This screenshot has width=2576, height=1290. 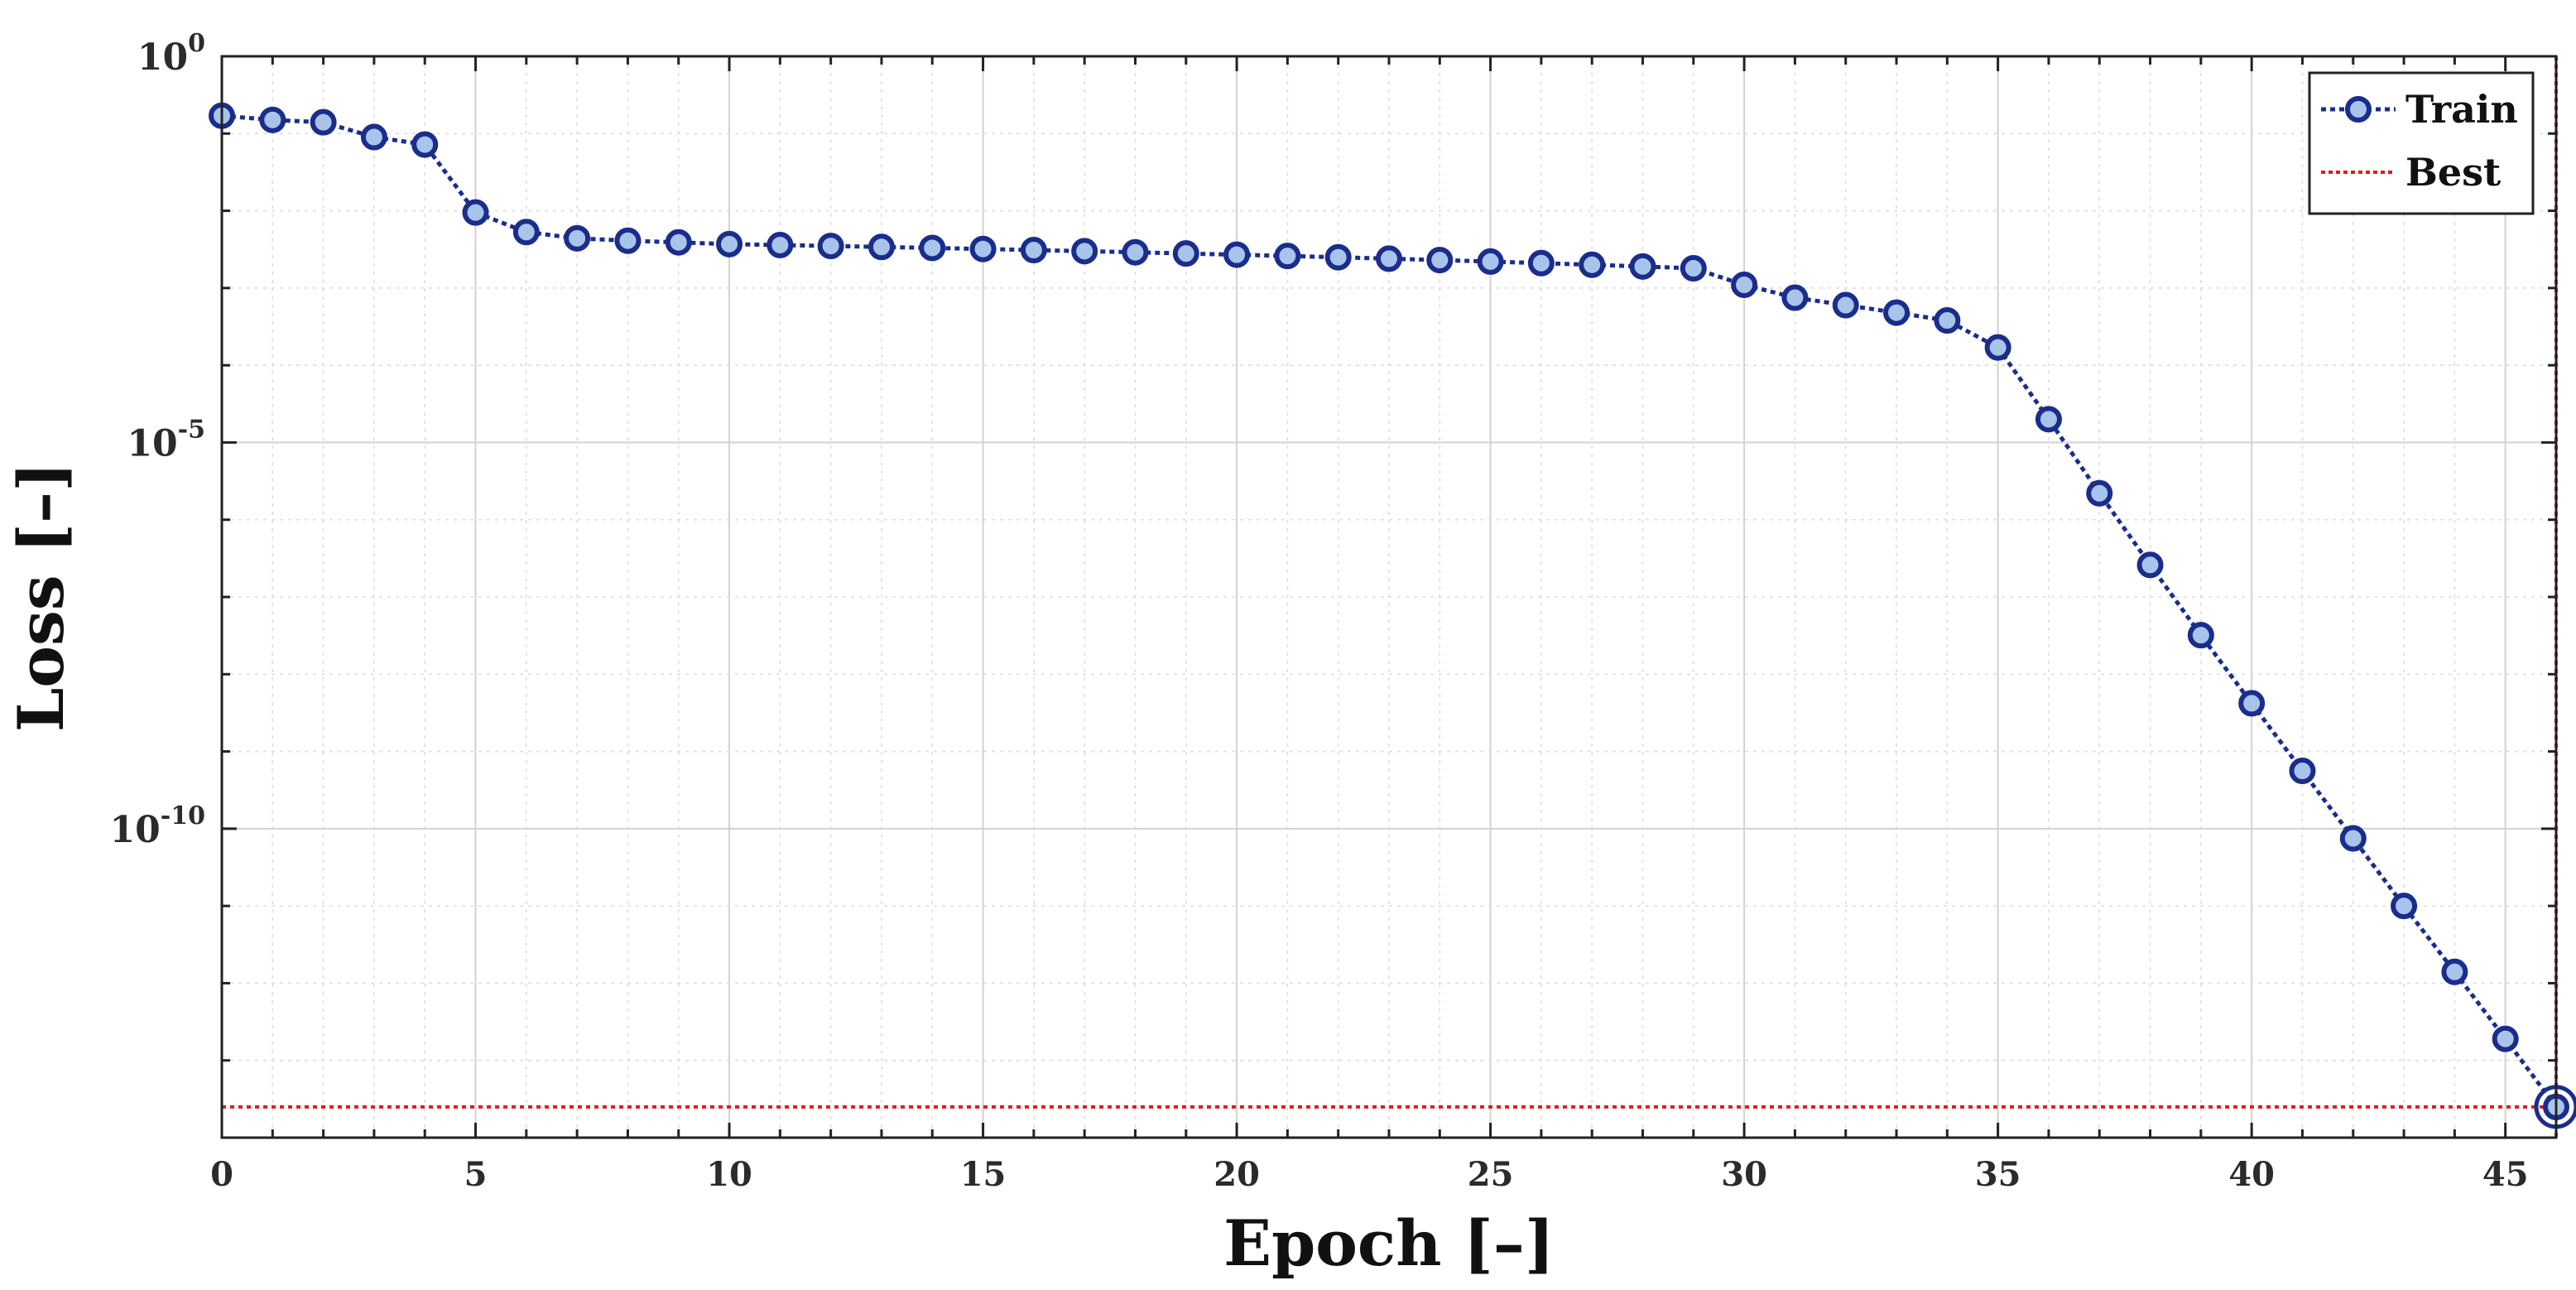 I want to click on legend-train-label: Train, so click(x=2461, y=109).